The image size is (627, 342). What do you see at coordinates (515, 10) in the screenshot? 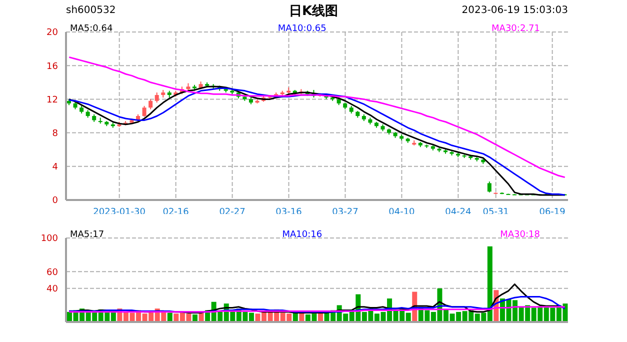
I see `text: 2023-06-19 15:03:03` at bounding box center [515, 10].